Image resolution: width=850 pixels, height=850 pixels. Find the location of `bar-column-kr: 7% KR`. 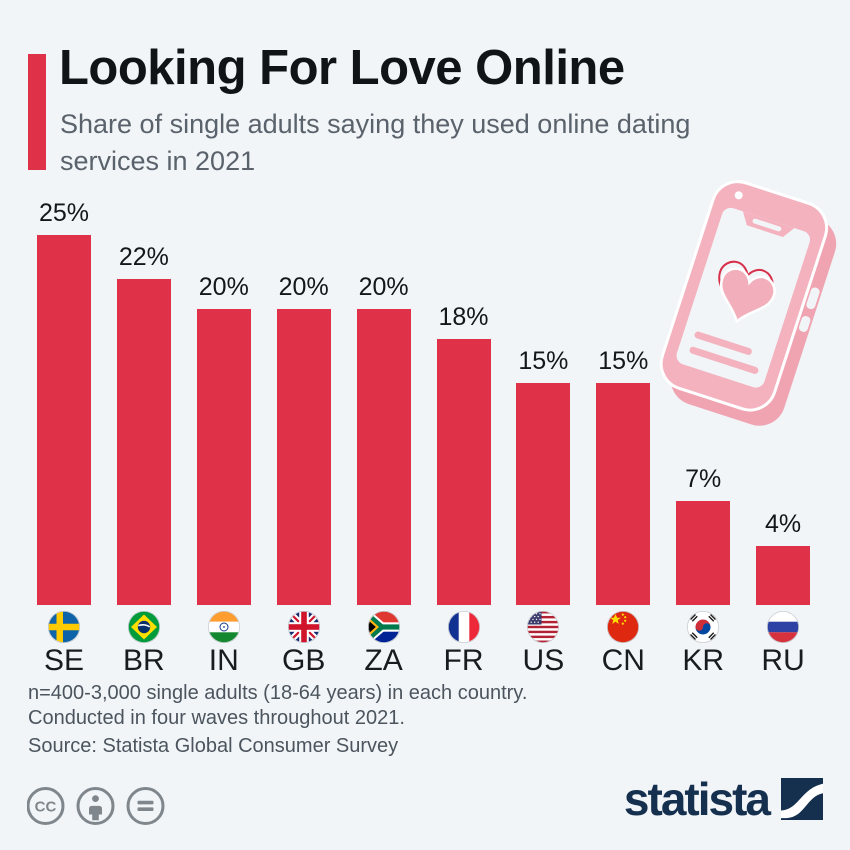

bar-column-kr: 7% KR is located at coordinates (703, 425).